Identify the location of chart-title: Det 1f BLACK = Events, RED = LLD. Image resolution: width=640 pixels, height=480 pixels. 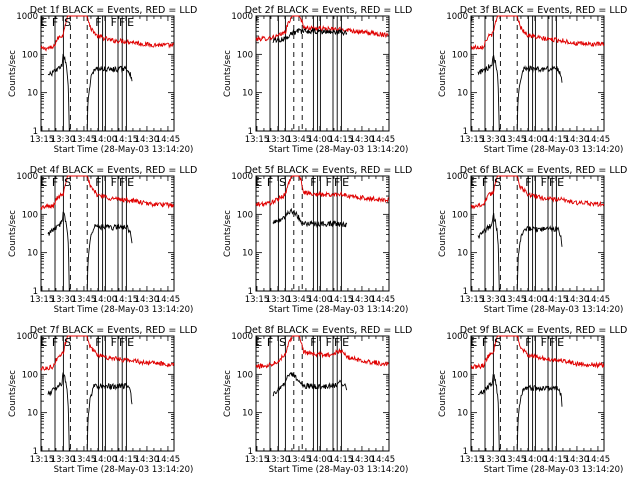
(114, 10).